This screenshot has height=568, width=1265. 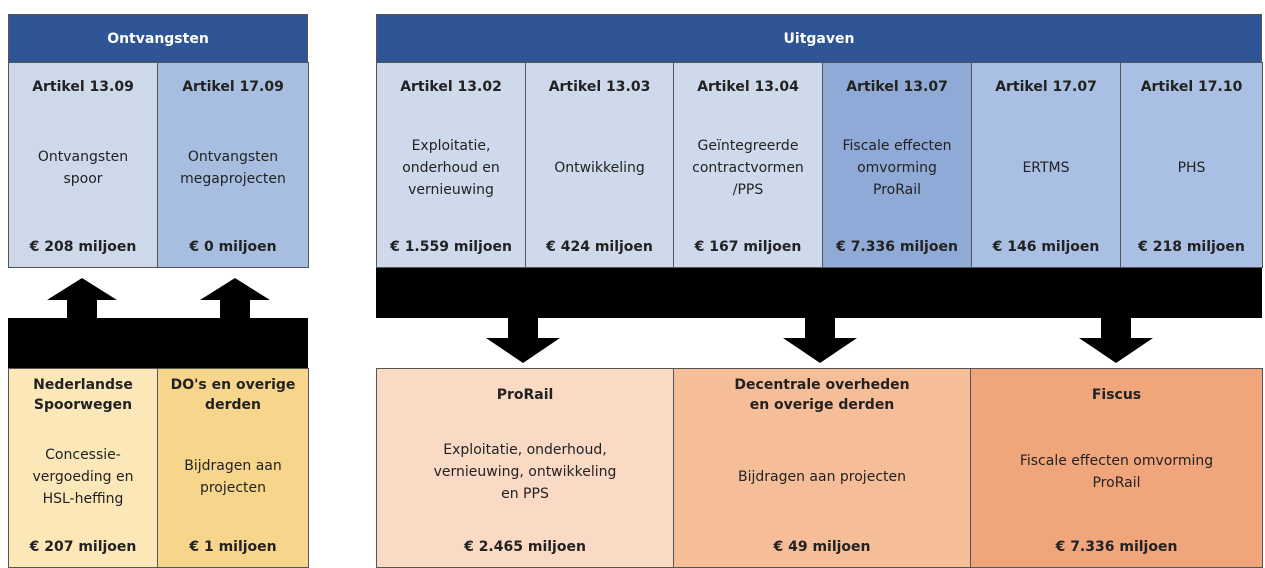 I want to click on description-line: contractvormen, so click(x=748, y=168).